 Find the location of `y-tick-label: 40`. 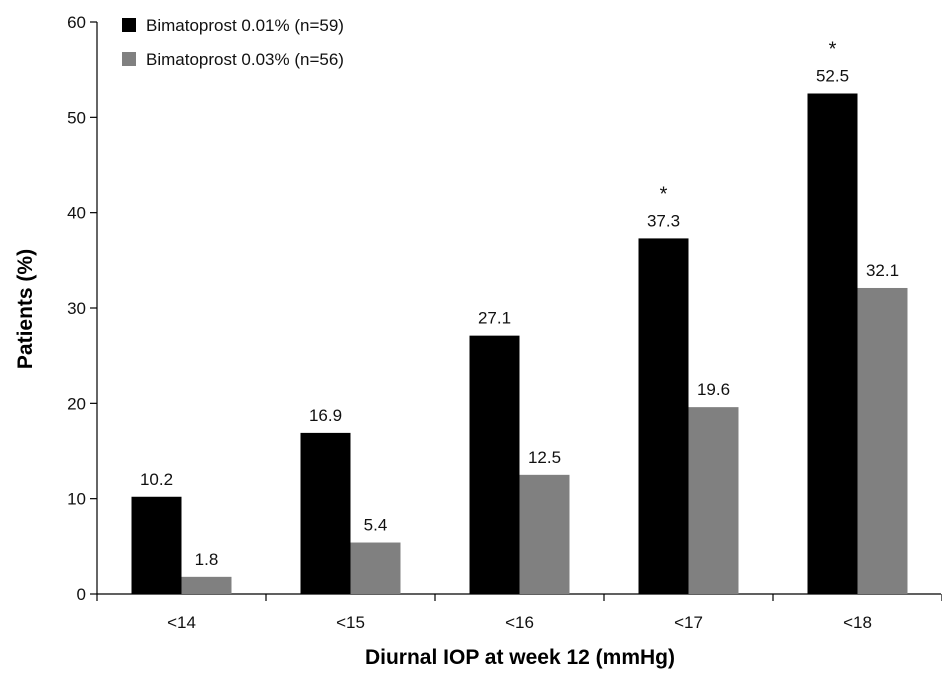

y-tick-label: 40 is located at coordinates (76, 213).